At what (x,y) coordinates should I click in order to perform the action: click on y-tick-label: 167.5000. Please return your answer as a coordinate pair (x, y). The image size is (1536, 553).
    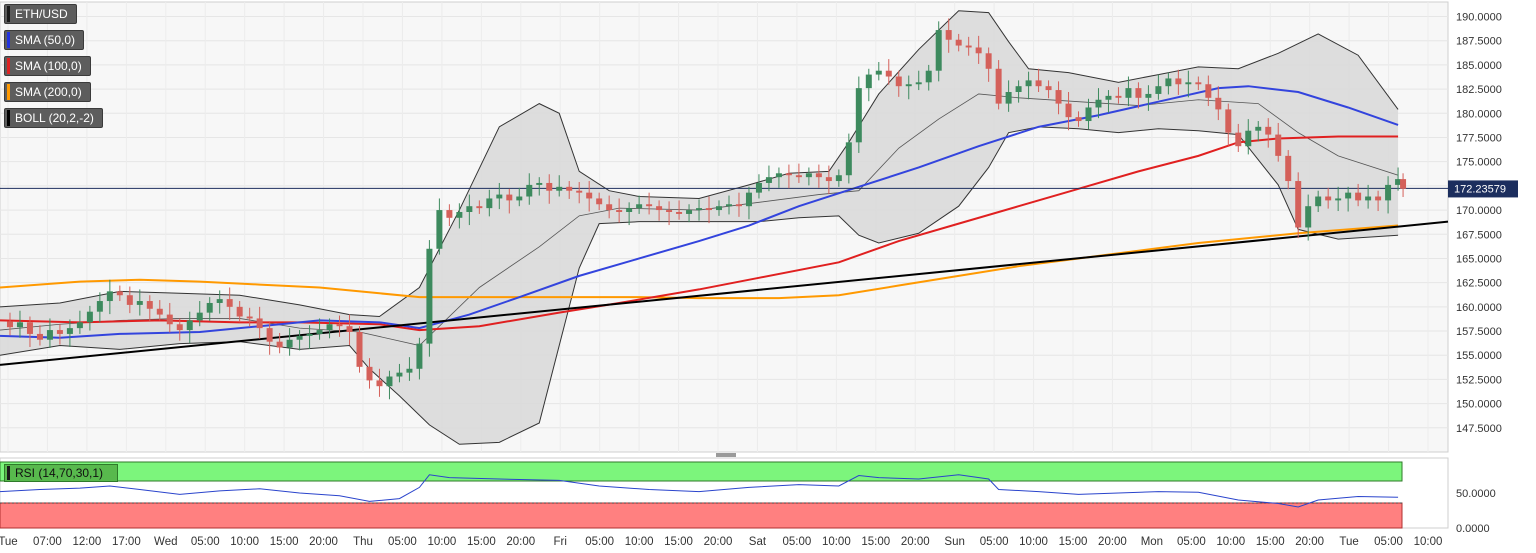
    Looking at the image, I should click on (1479, 235).